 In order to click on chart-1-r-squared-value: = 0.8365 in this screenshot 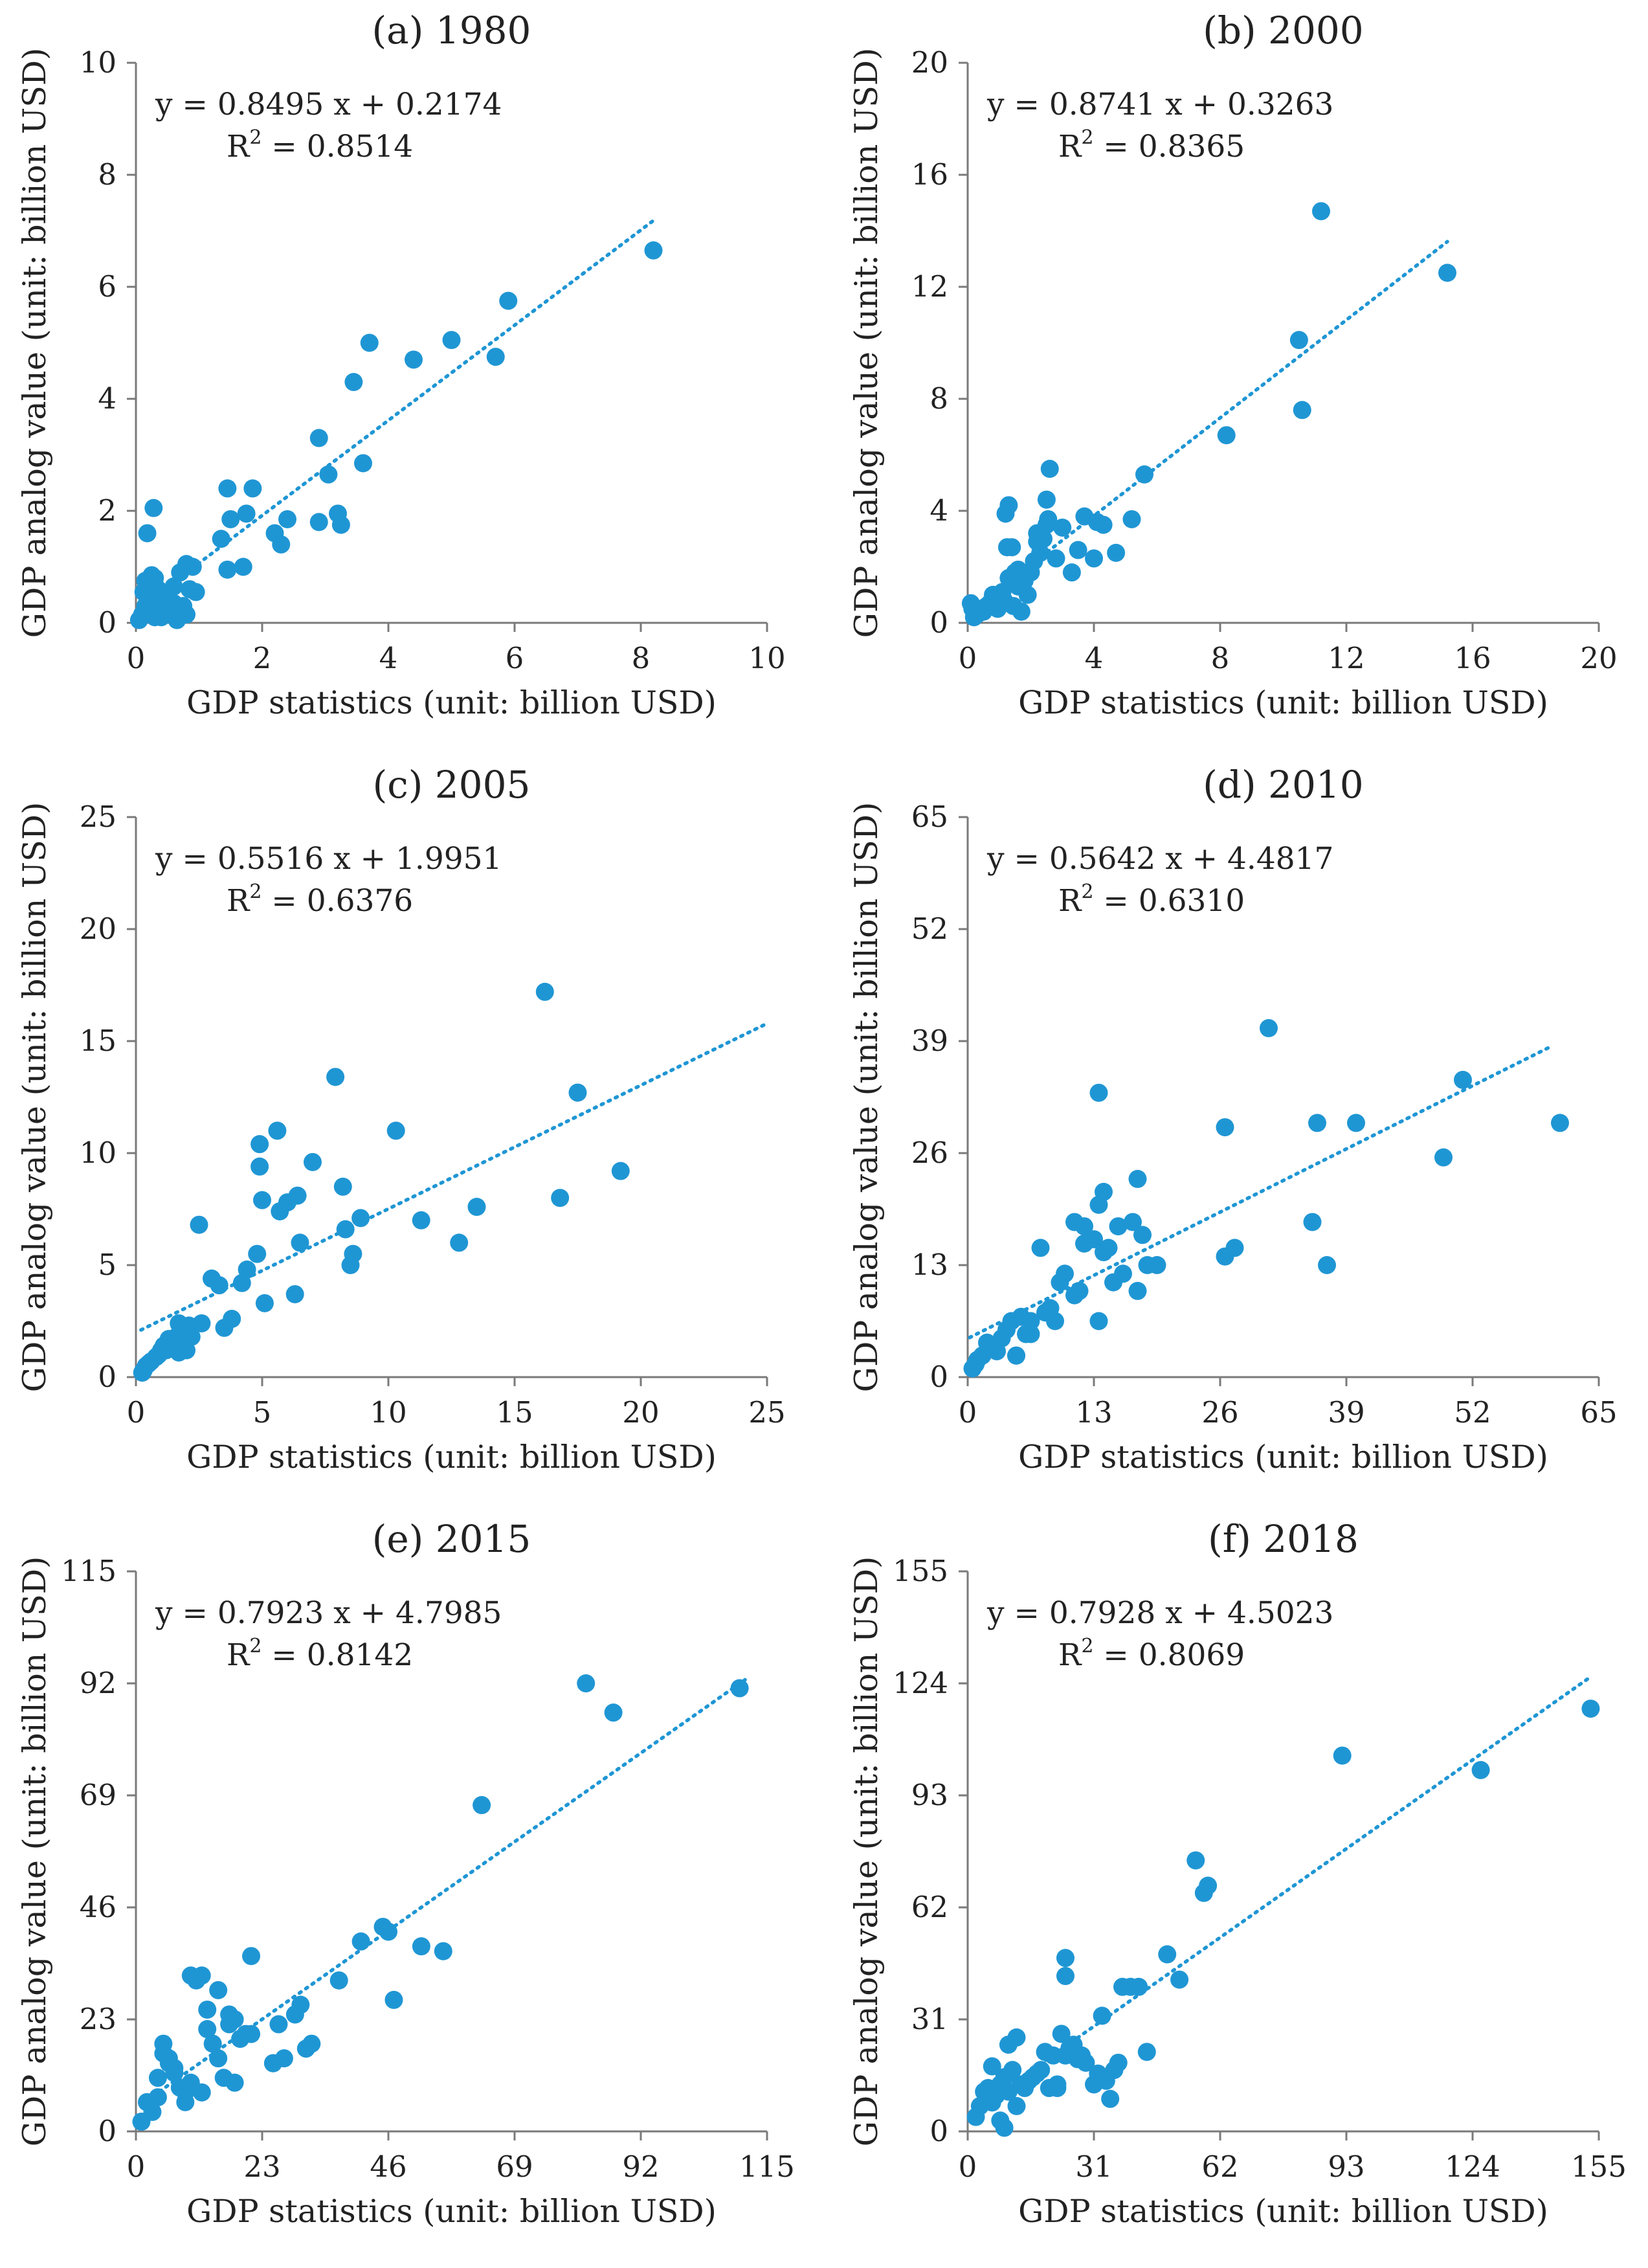, I will do `click(1169, 146)`.